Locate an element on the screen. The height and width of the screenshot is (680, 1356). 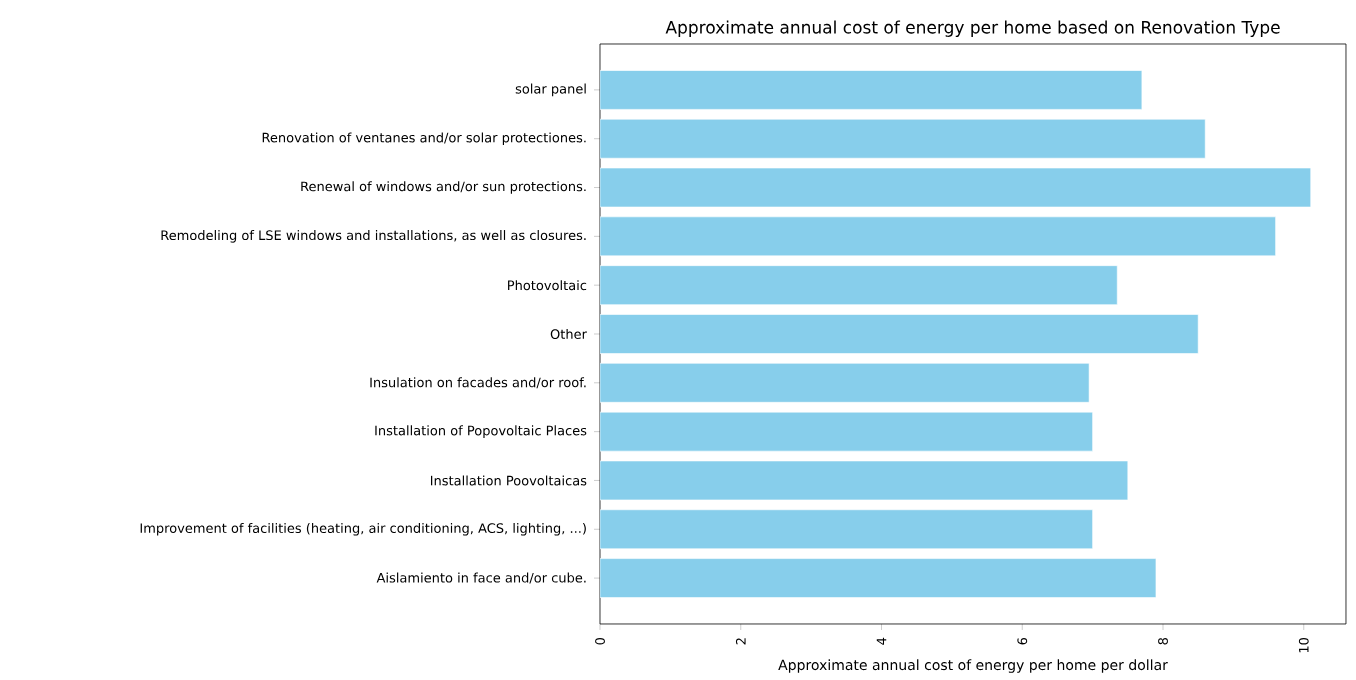
chart-title: Approximate annual cost of energy per home based on Renovation Type is located at coordinates (972, 29).